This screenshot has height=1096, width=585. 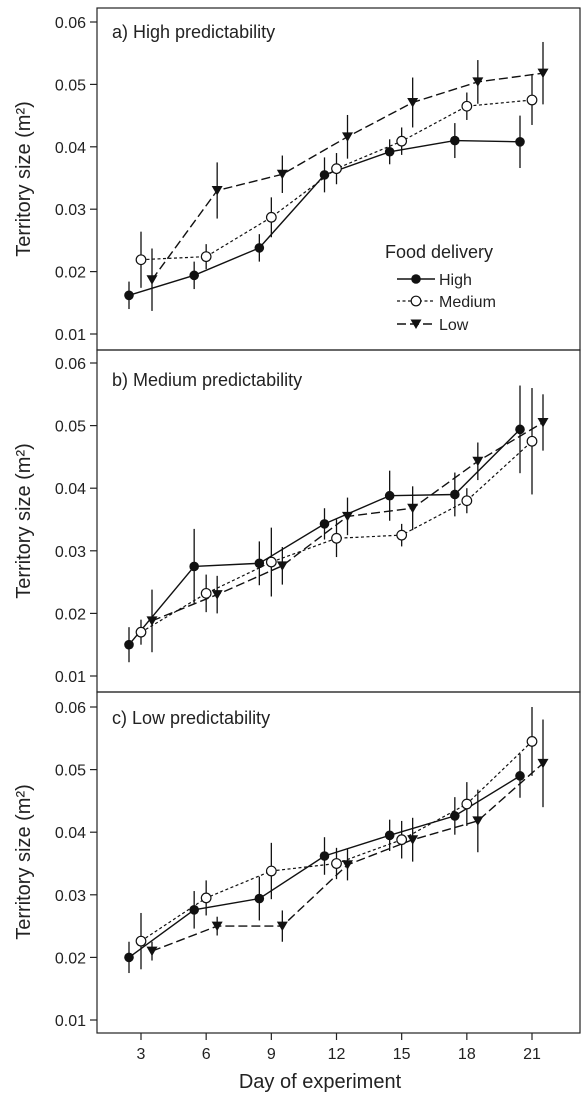 I want to click on panel-a-title: a) High predictability, so click(x=193, y=32).